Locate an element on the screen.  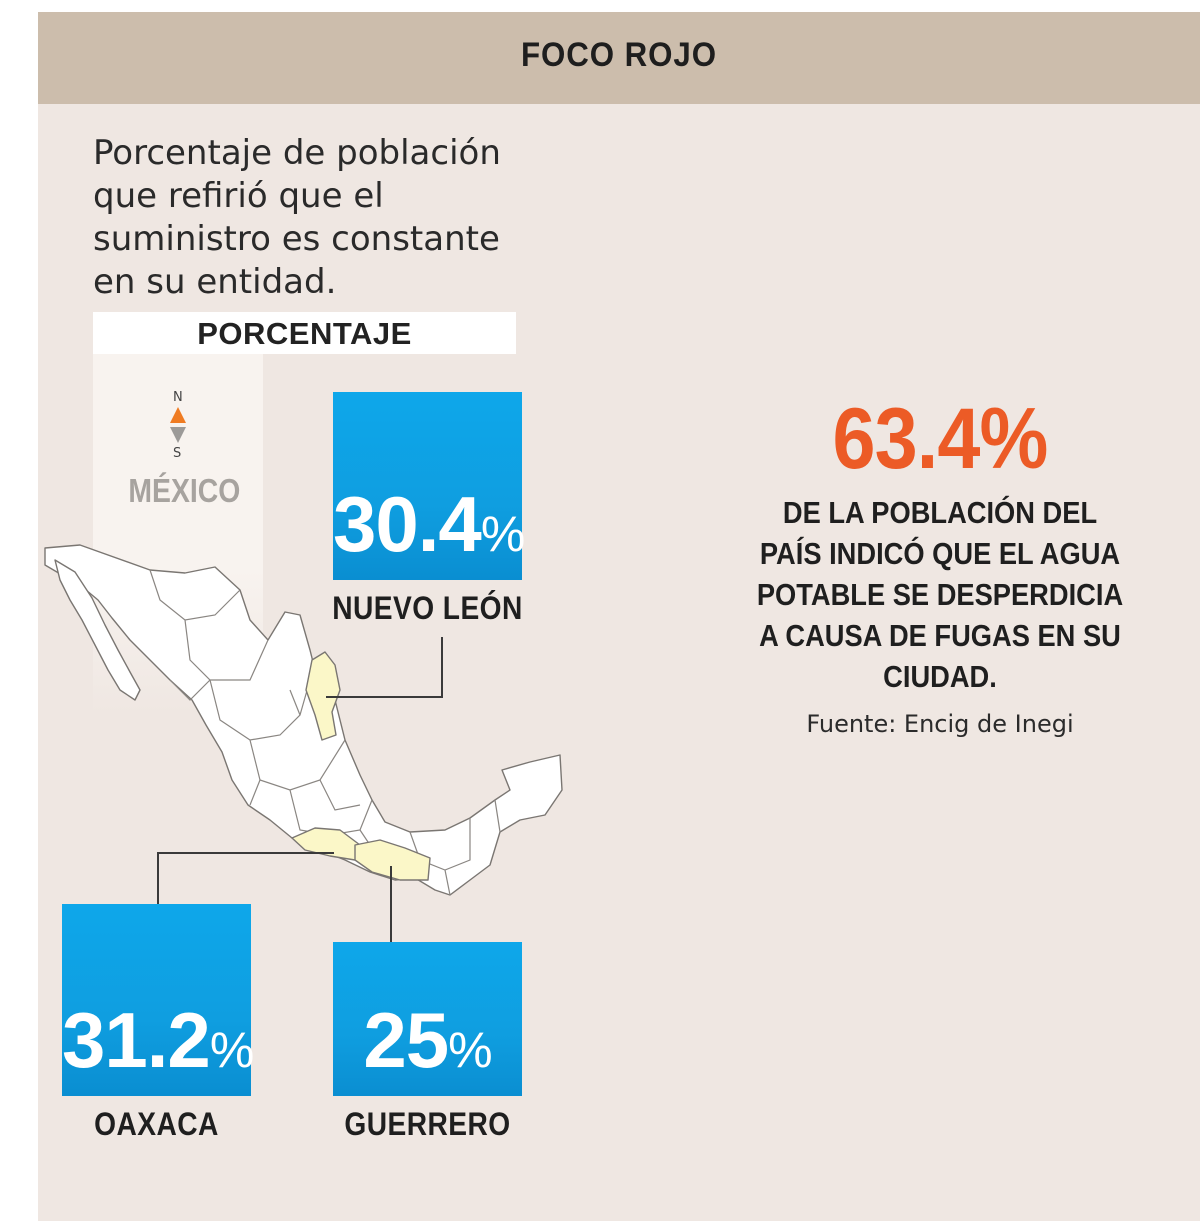
header-title: FOCO ROJO is located at coordinates (619, 55).